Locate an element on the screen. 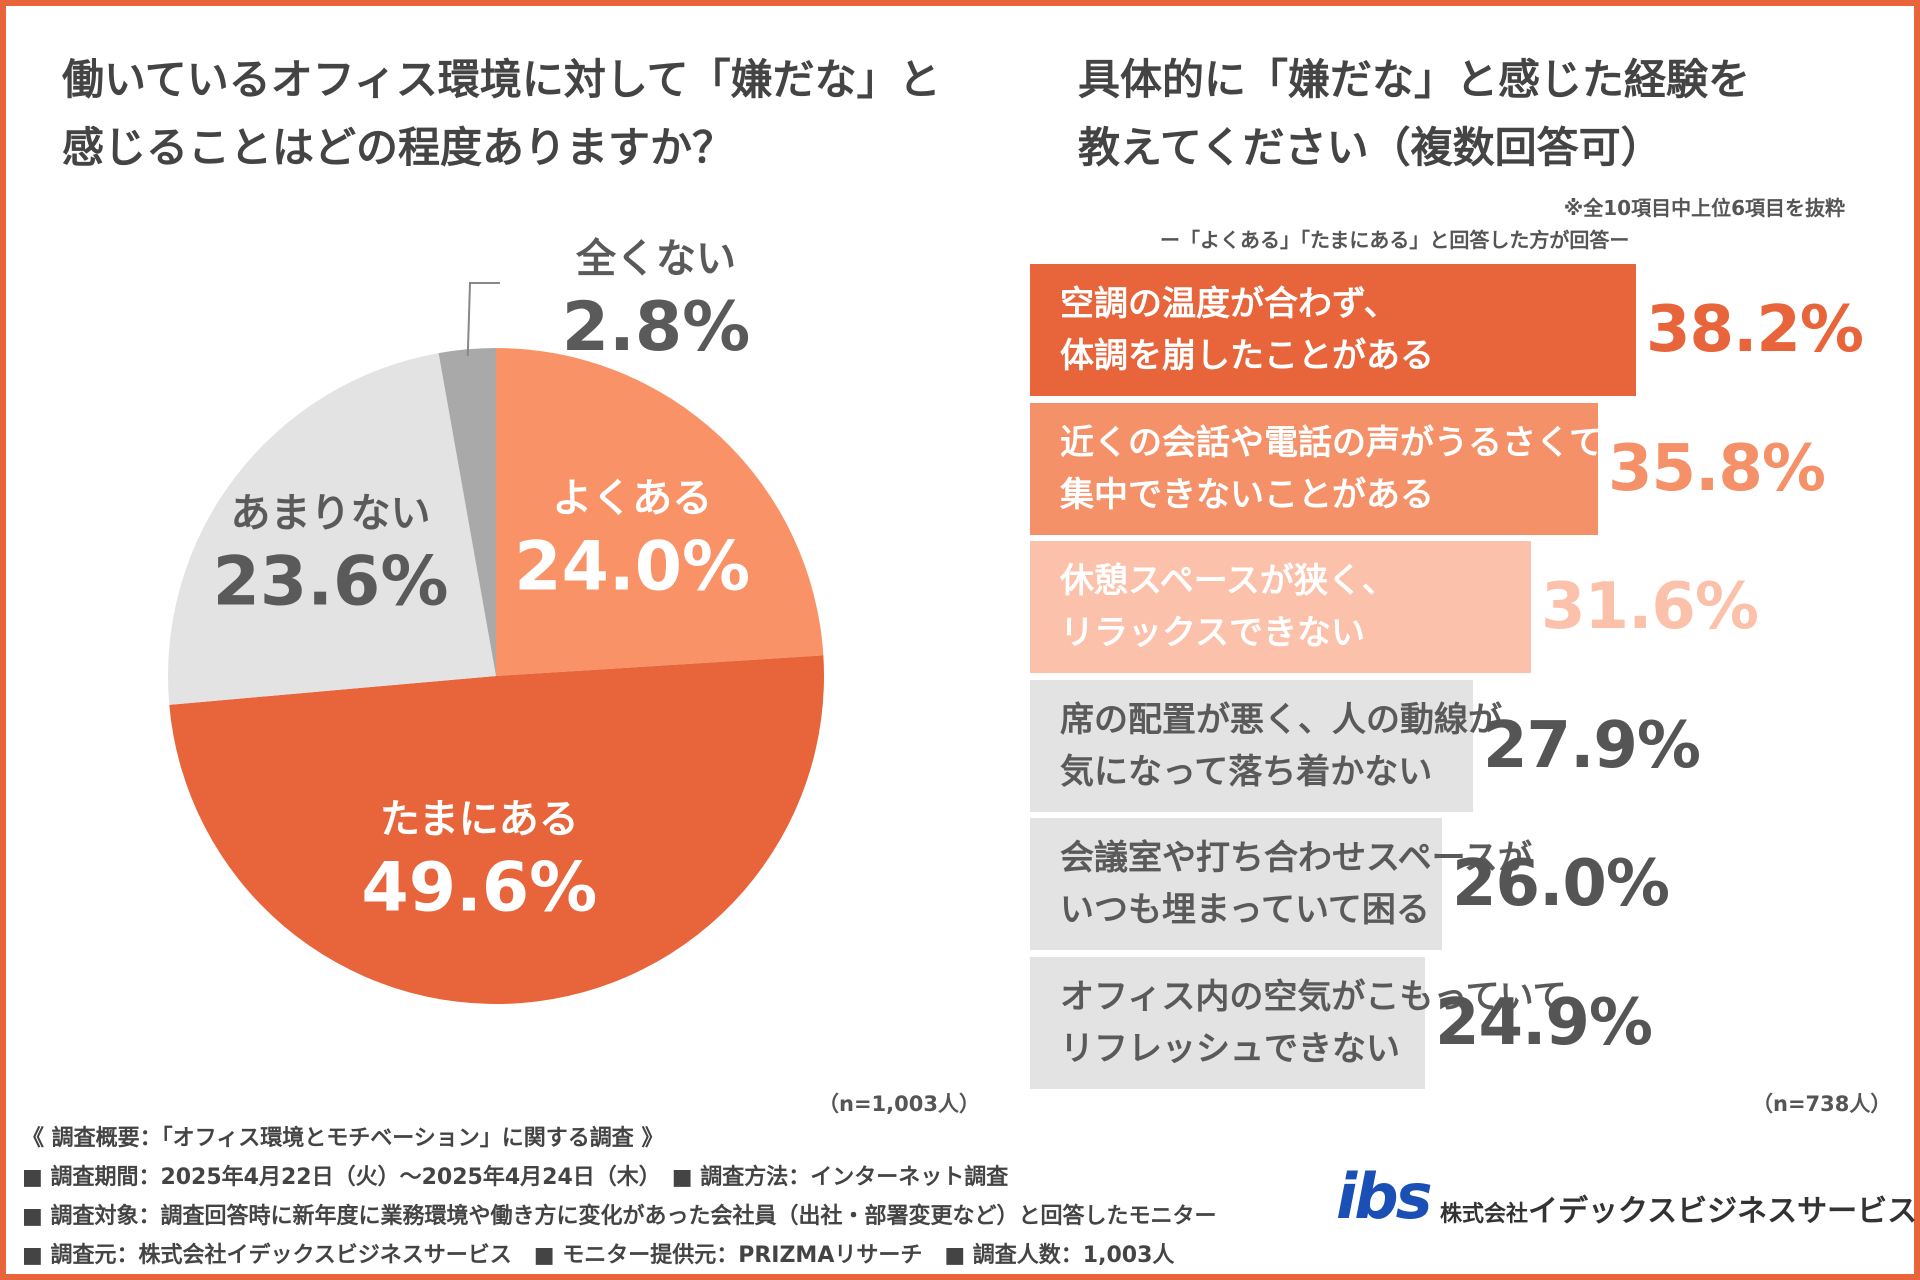 The width and height of the screenshot is (1920, 1280). pie-slice-value-1: 49.6% is located at coordinates (479, 888).